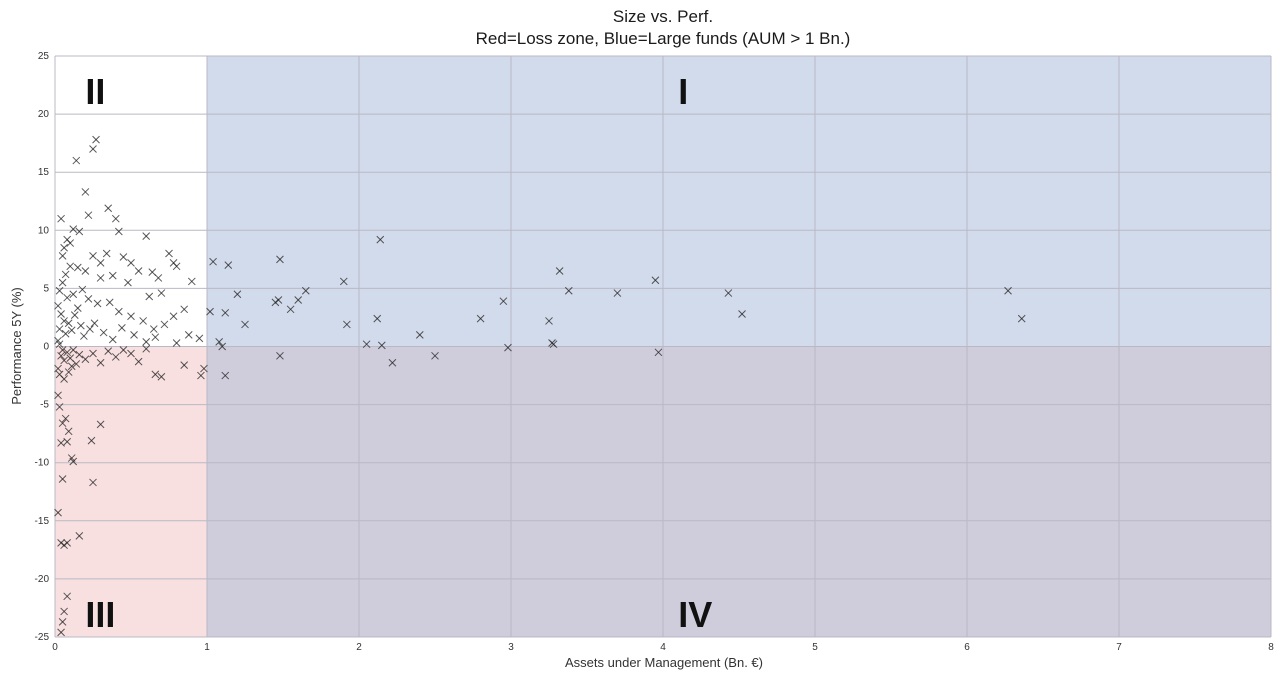 The width and height of the screenshot is (1279, 673). Describe the element at coordinates (44, 114) in the screenshot. I see `y-tick-label: 20` at that location.